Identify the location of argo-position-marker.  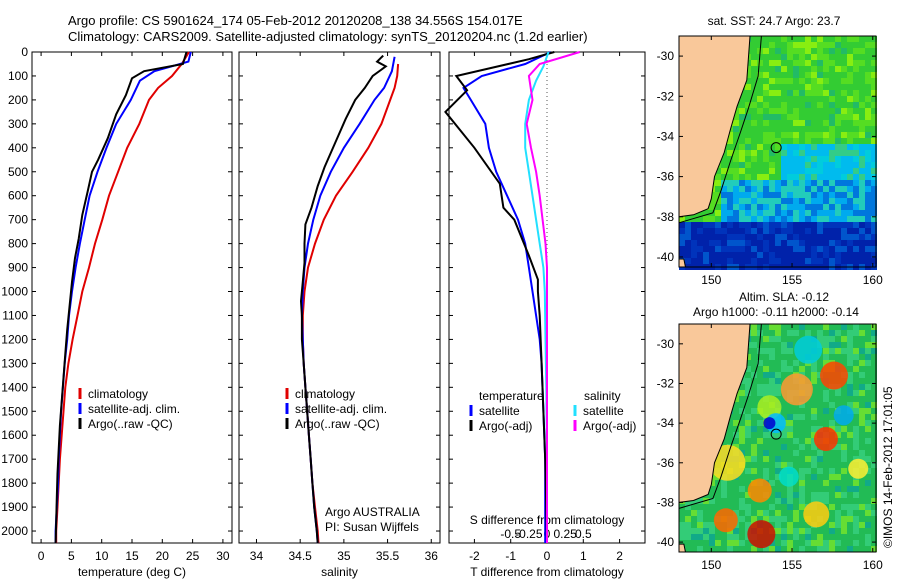
(776, 434).